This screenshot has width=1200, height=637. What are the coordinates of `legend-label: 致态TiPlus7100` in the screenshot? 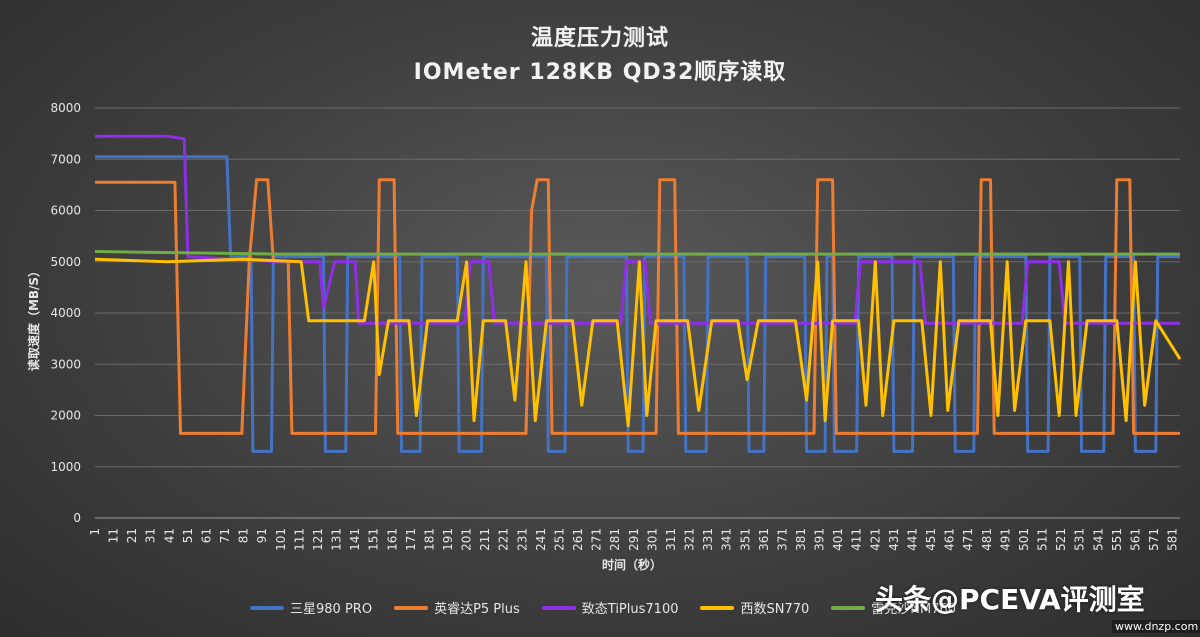 It's located at (630, 609).